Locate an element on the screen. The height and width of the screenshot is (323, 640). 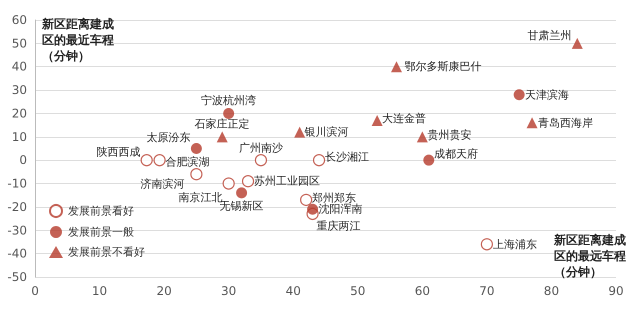
annotation: 郑州郑东 is located at coordinates (334, 197).